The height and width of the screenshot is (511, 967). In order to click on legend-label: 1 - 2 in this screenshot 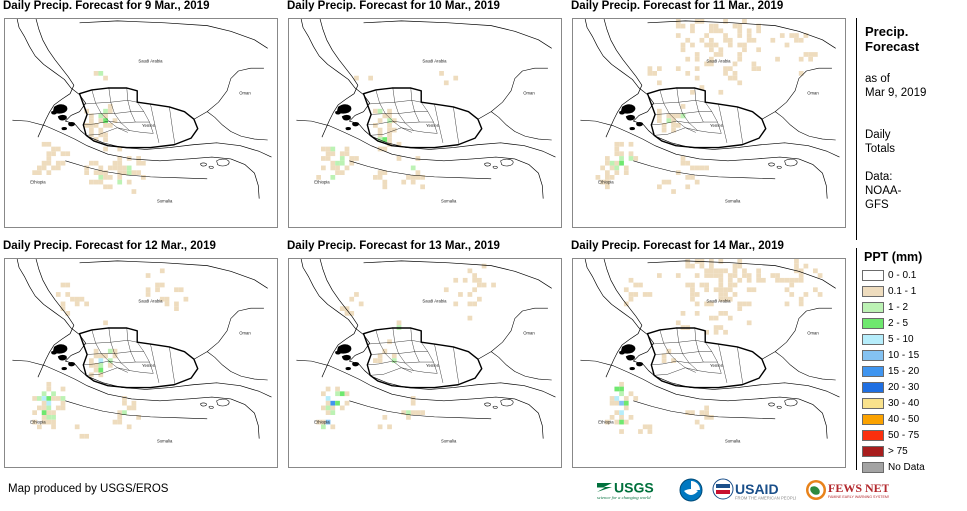, I will do `click(898, 307)`.